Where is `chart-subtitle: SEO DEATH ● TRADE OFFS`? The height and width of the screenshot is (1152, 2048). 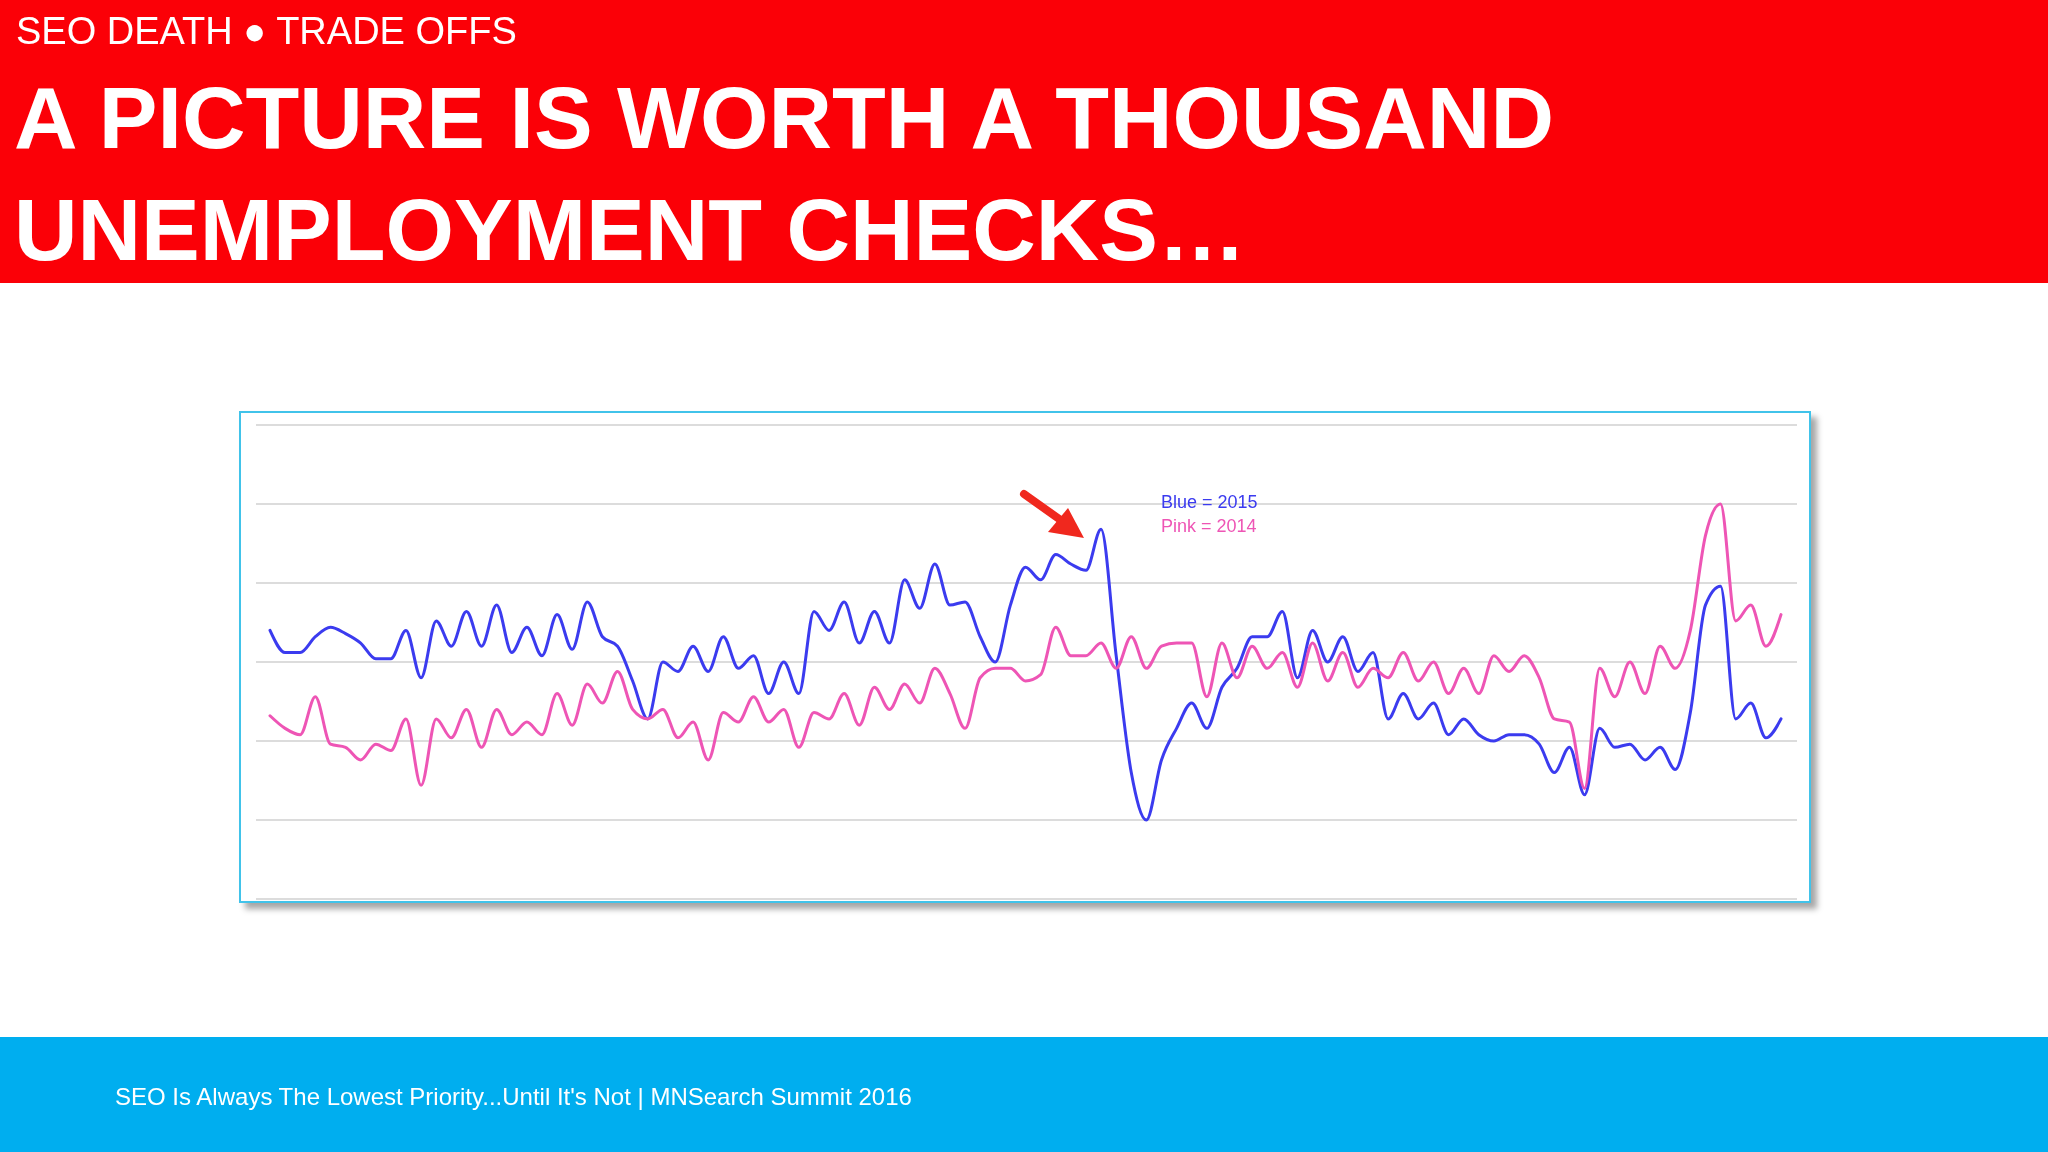 chart-subtitle: SEO DEATH ● TRADE OFFS is located at coordinates (266, 31).